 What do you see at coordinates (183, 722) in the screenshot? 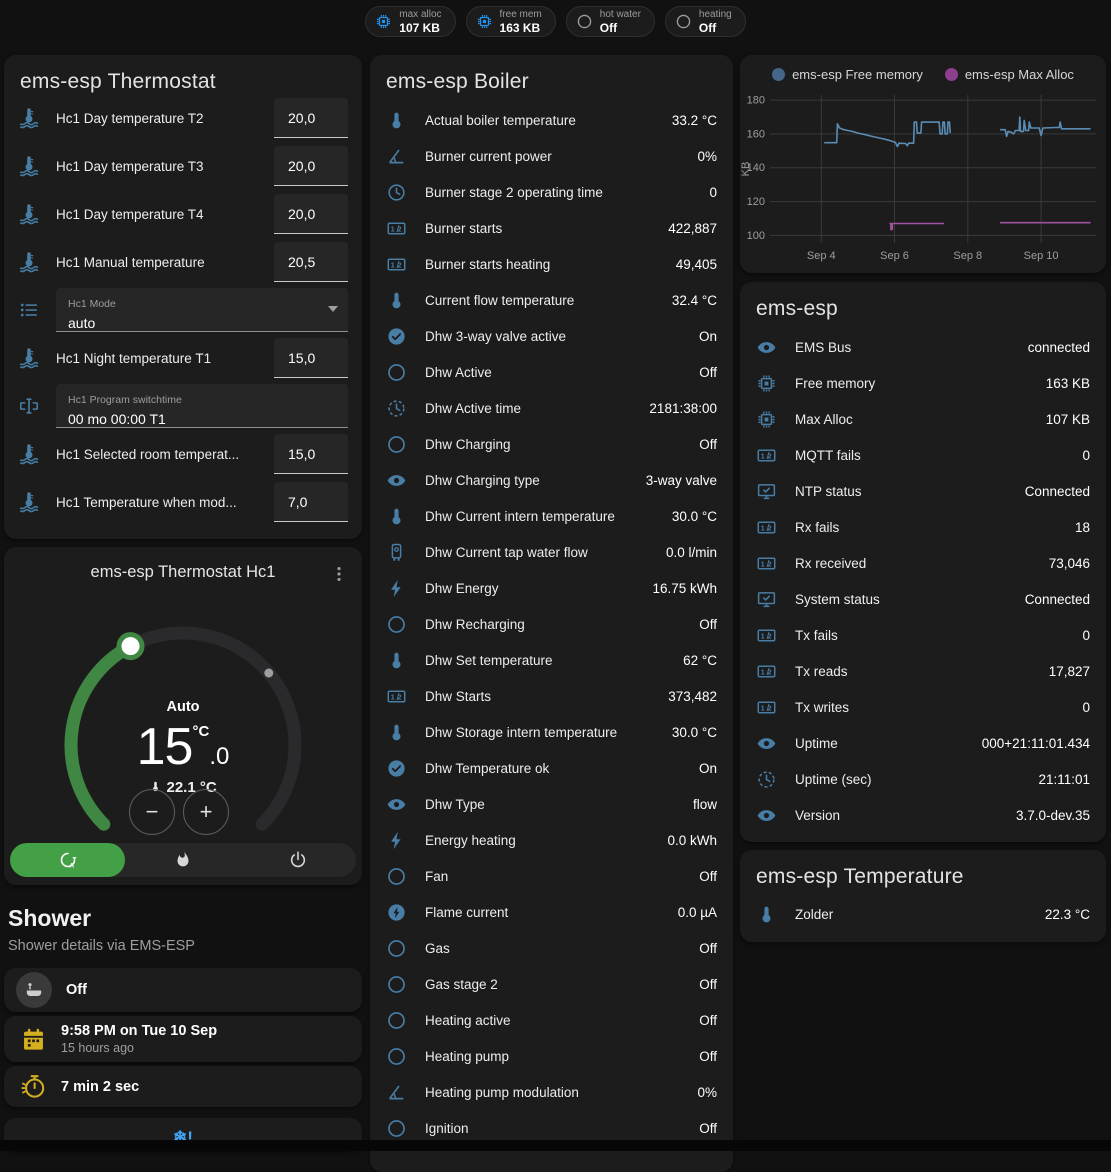
I see `thermostat-dial: Auto 15°C.0 22.1 °C` at bounding box center [183, 722].